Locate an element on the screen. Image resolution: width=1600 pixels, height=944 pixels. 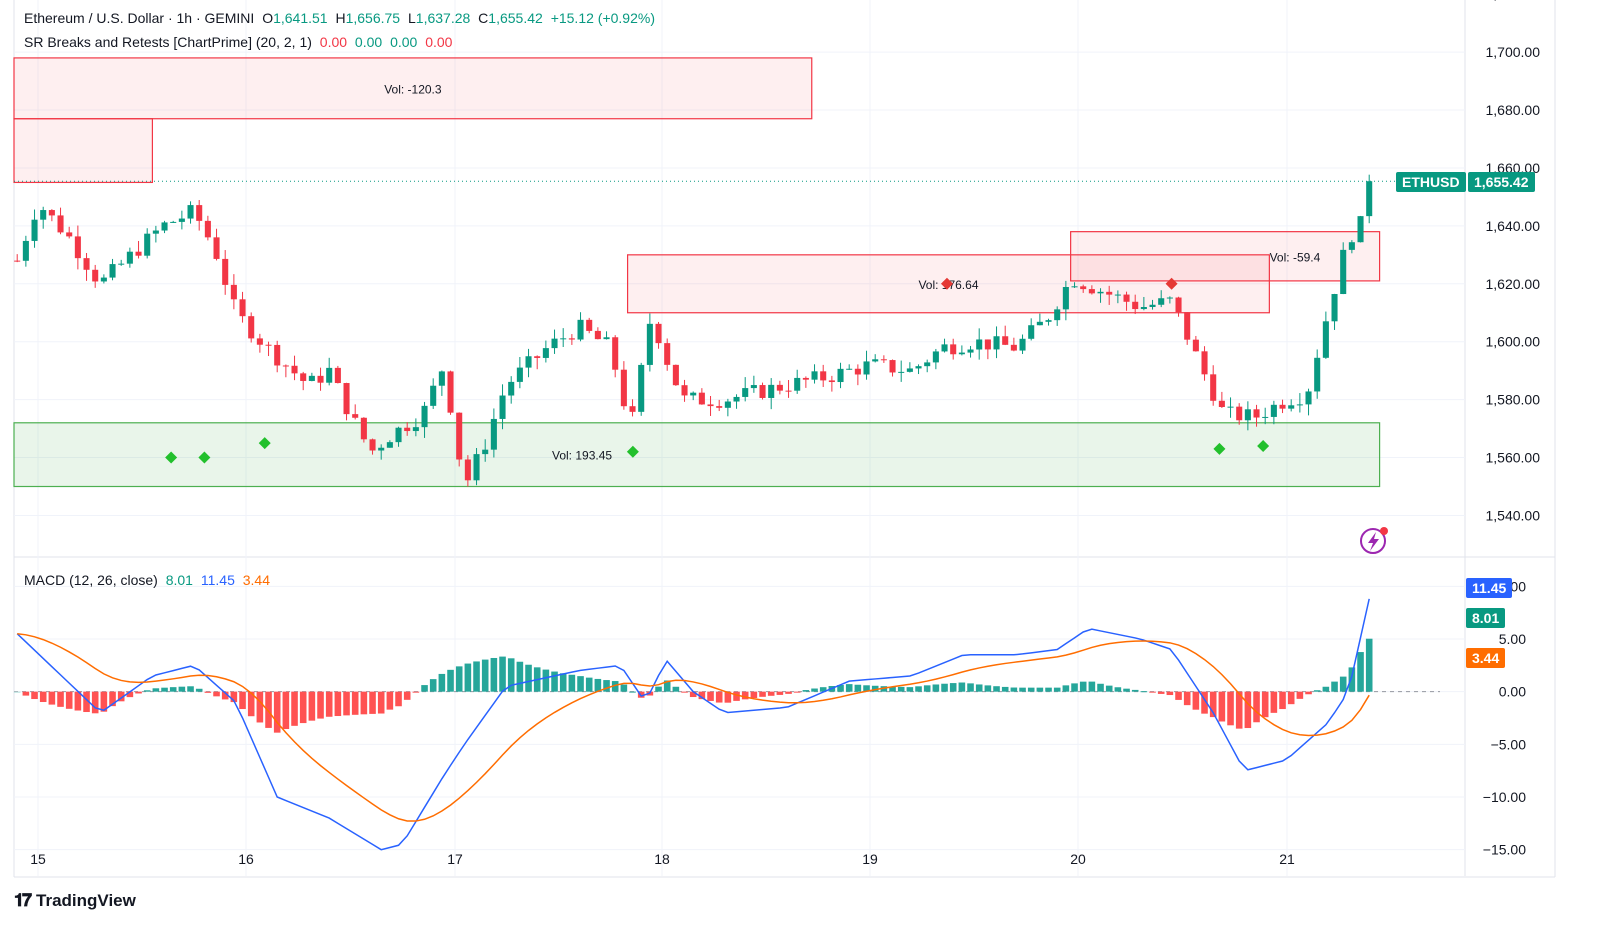
low-value: 1,637.28 is located at coordinates (443, 18).